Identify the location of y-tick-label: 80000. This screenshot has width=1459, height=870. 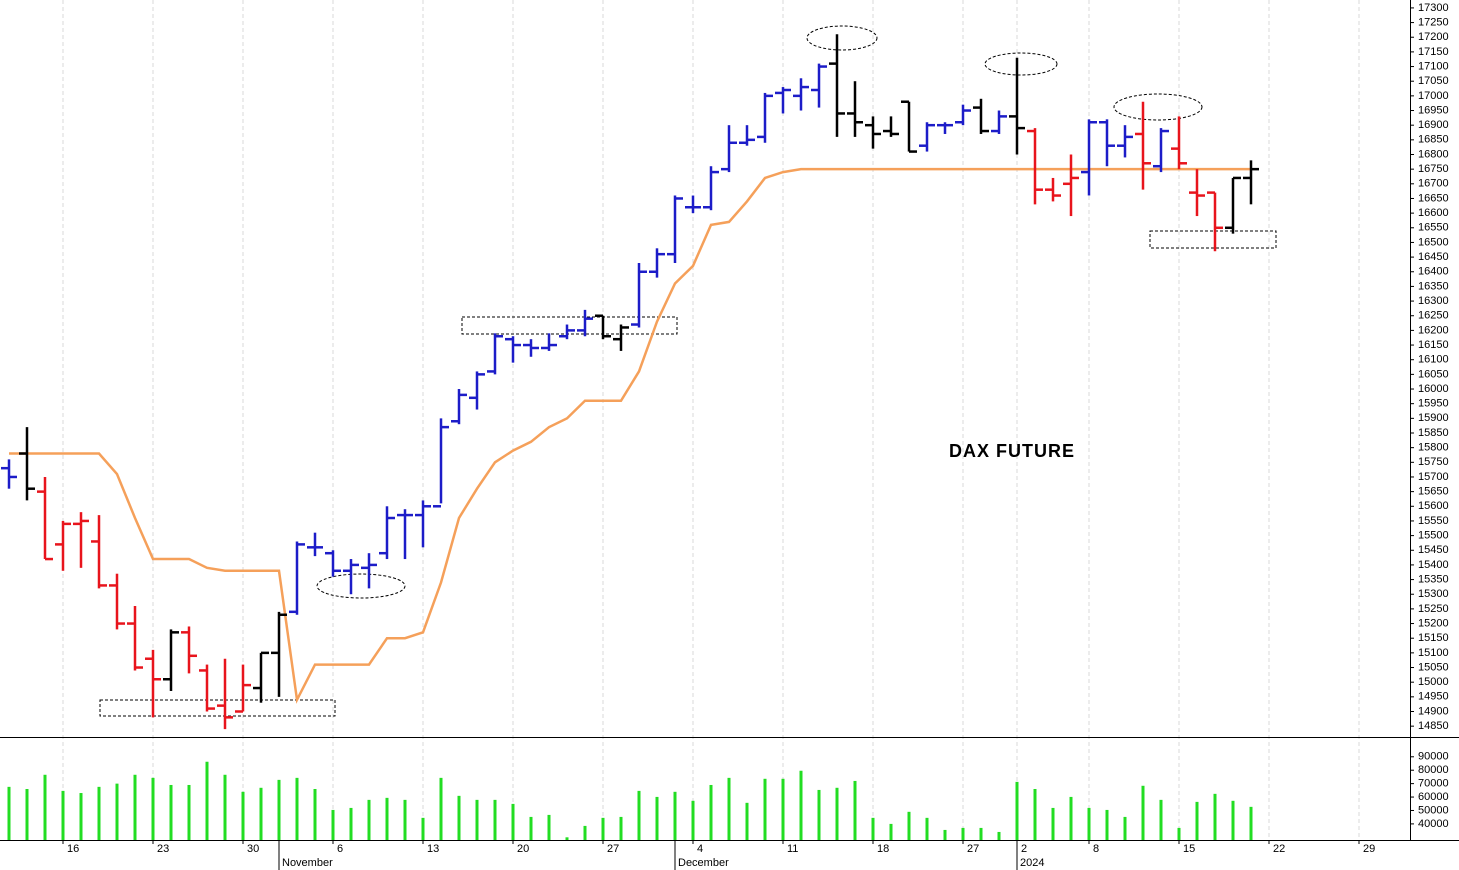
(1433, 770).